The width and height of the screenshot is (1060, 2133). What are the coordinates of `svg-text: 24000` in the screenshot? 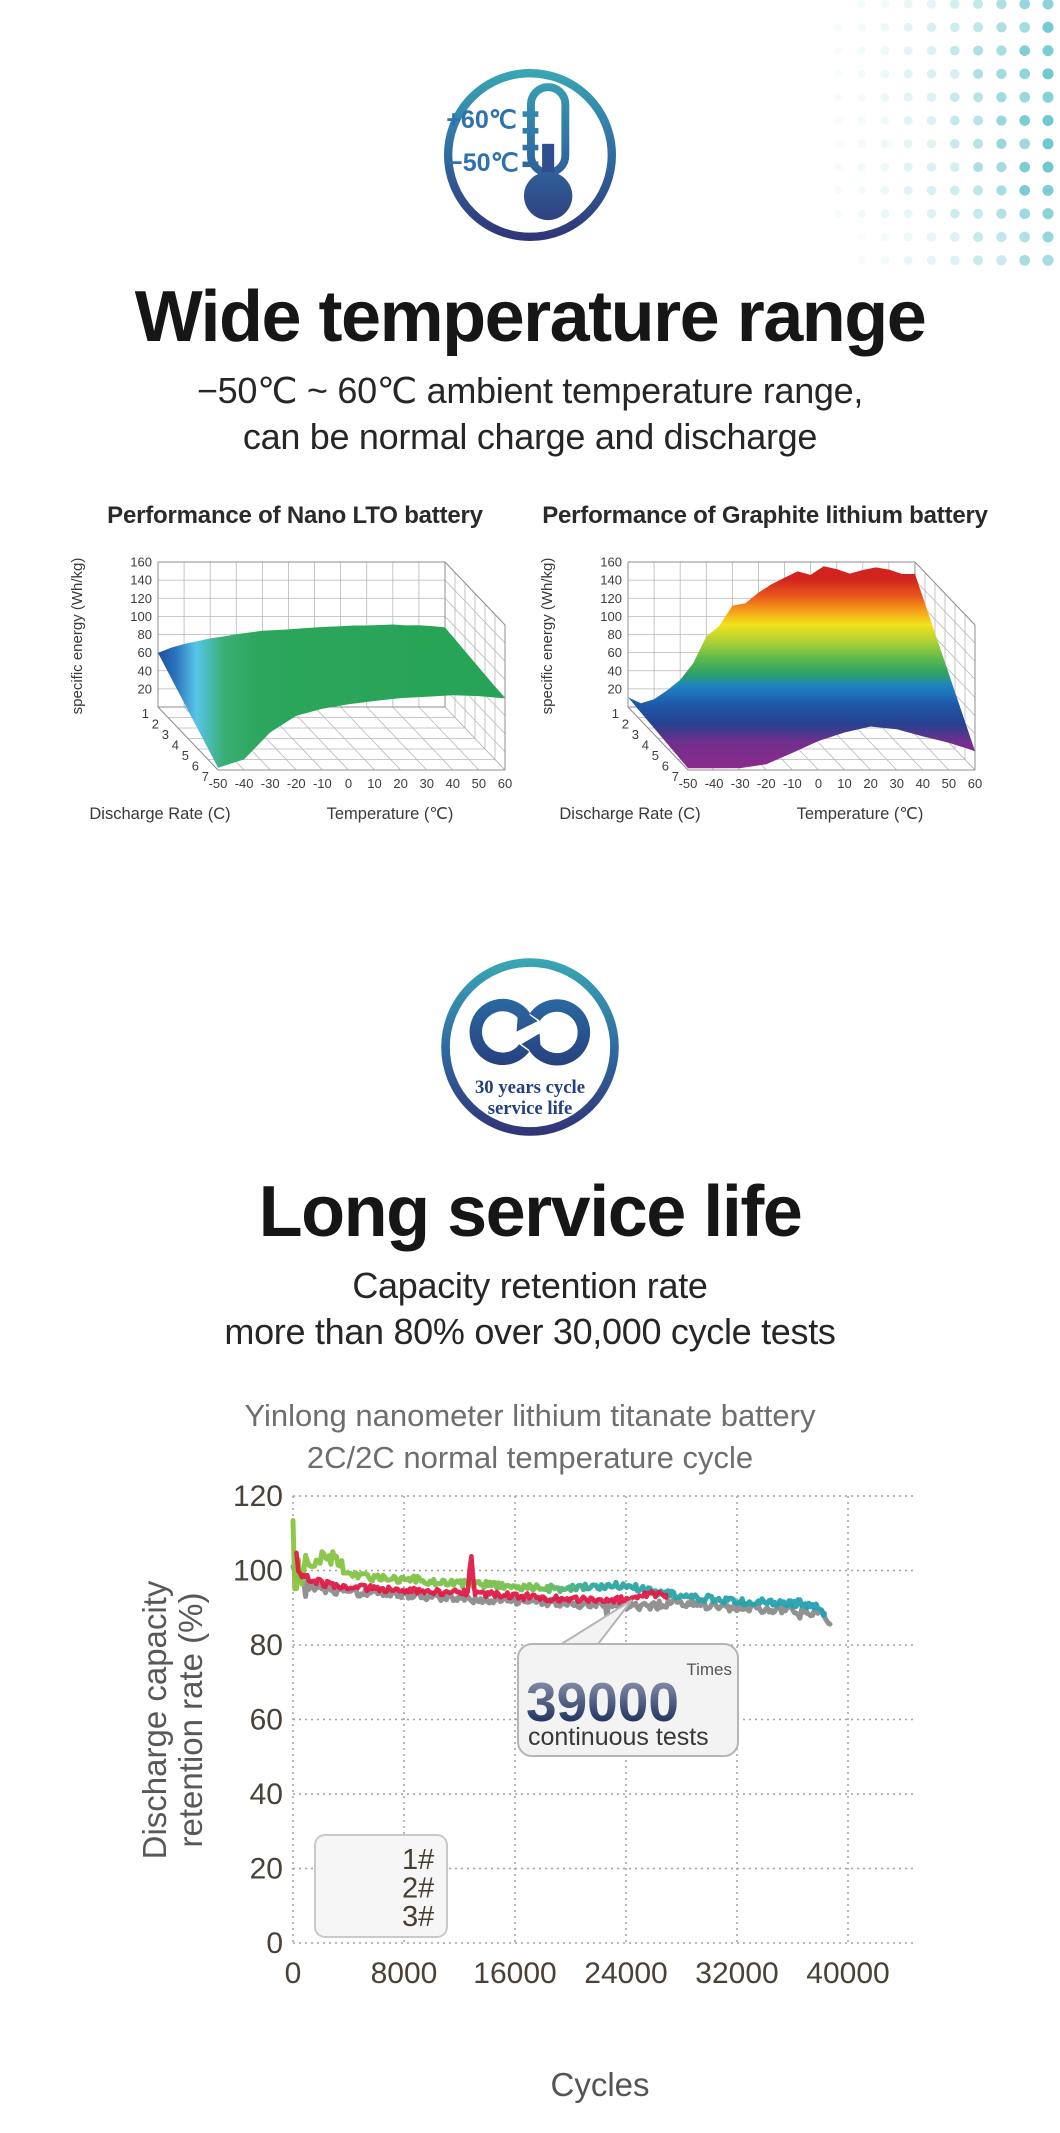 It's located at (625, 1973).